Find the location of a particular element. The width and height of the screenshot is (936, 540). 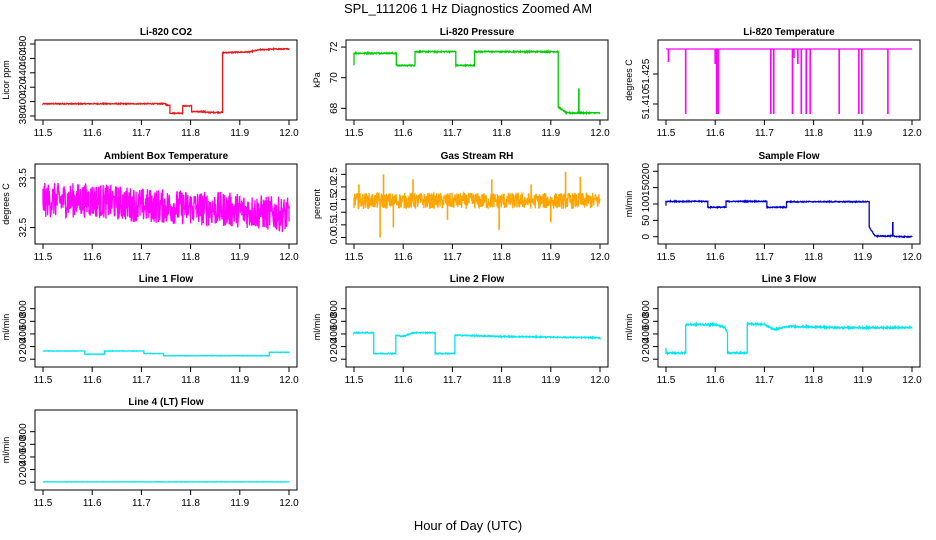

y-tick-label: 33.5 is located at coordinates (23, 178).